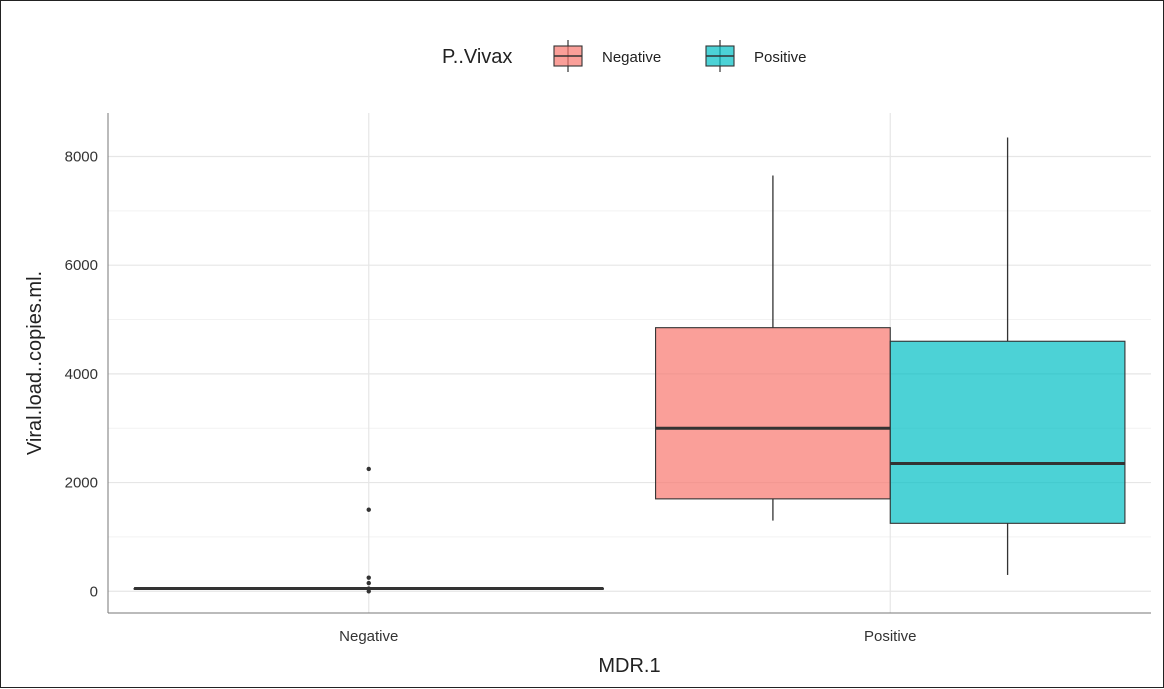 This screenshot has width=1164, height=689. What do you see at coordinates (35, 363) in the screenshot?
I see `y-axis-title: Viral.load..copies.ml.` at bounding box center [35, 363].